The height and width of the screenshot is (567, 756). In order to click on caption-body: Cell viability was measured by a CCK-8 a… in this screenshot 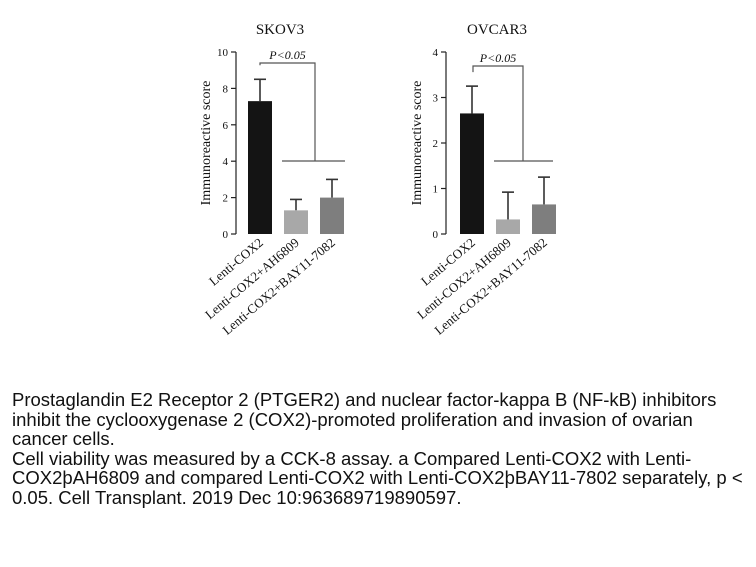, I will do `click(377, 477)`.